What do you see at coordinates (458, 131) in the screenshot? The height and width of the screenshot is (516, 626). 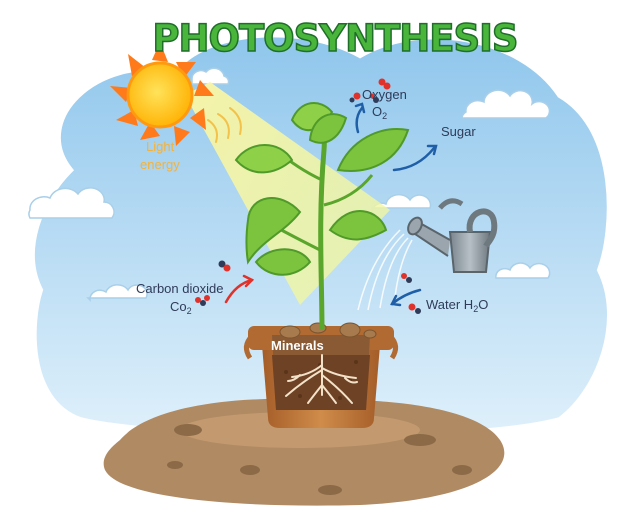 I see `sugar-label: Sugar` at bounding box center [458, 131].